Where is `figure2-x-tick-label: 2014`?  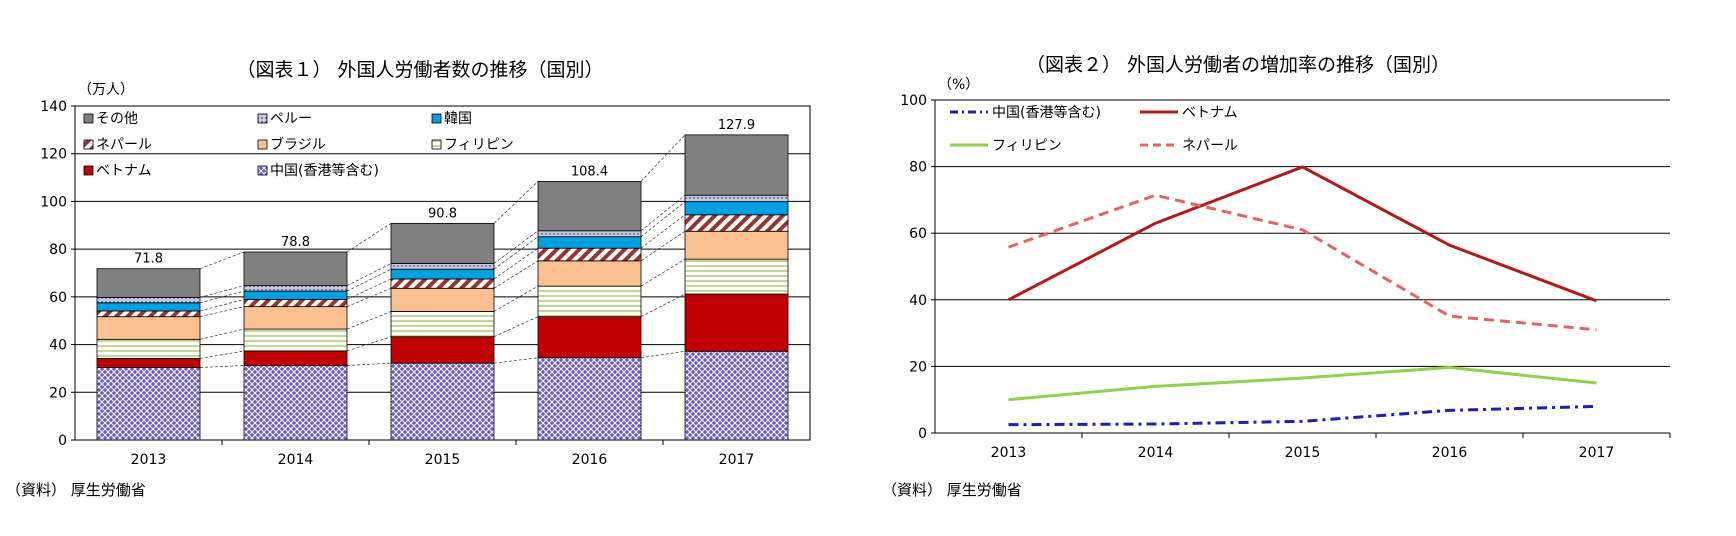
figure2-x-tick-label: 2014 is located at coordinates (1156, 453).